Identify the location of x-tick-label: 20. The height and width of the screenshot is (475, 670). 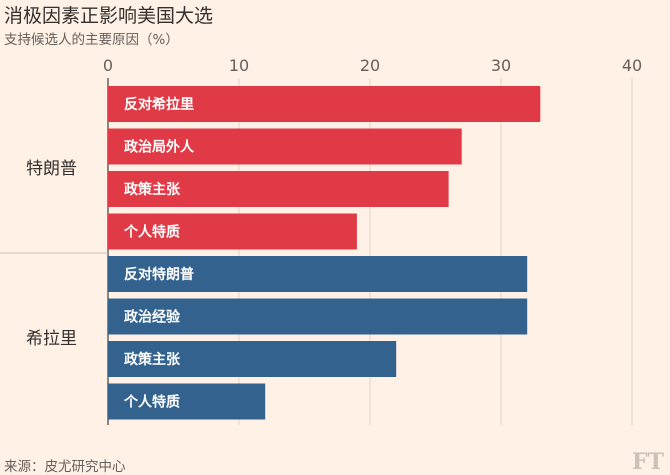
(370, 65).